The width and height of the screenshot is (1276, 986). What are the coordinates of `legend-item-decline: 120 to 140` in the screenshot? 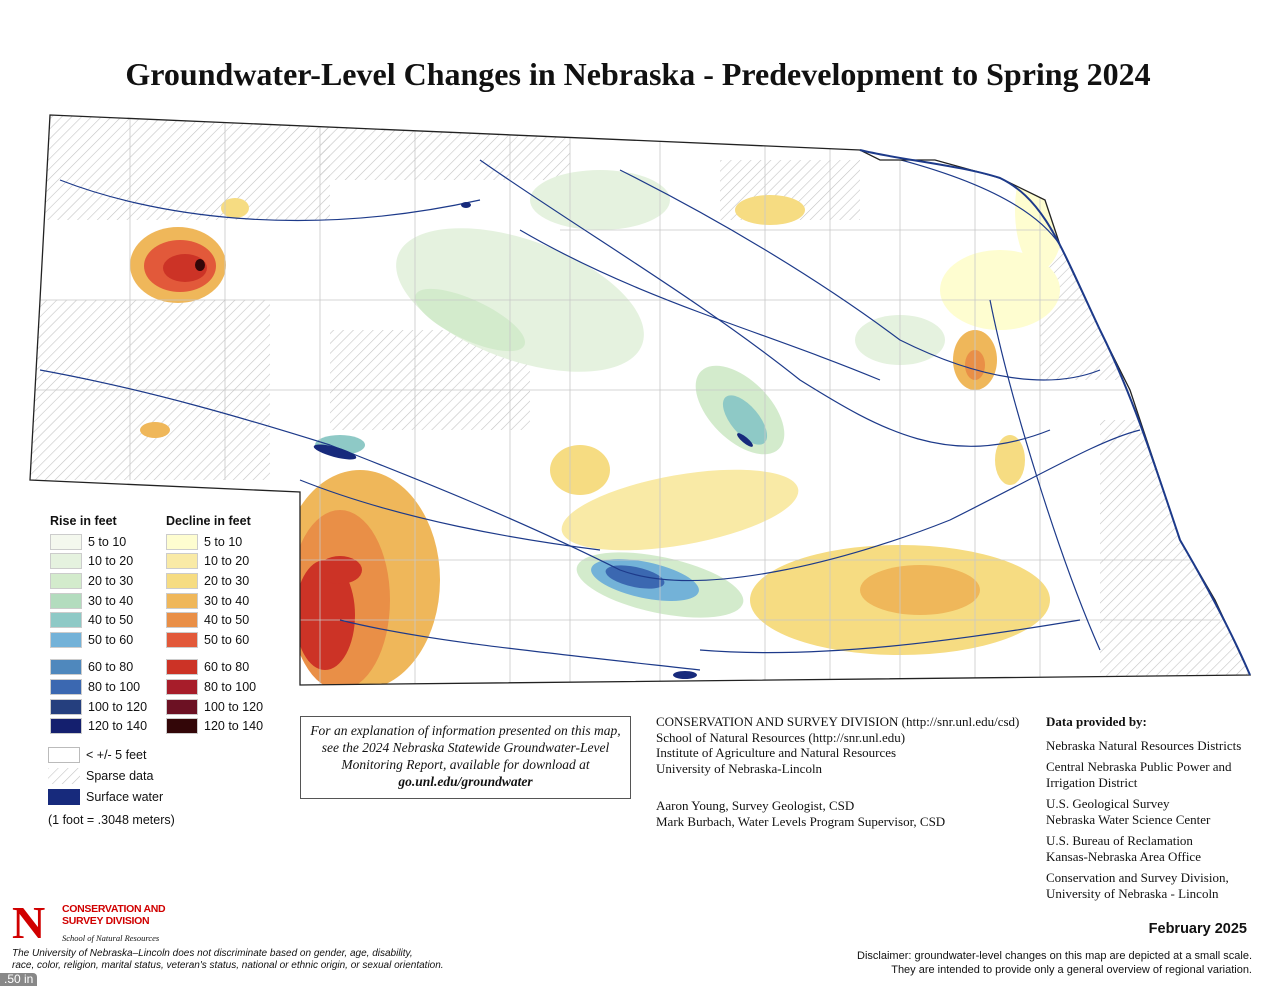 It's located at (214, 726).